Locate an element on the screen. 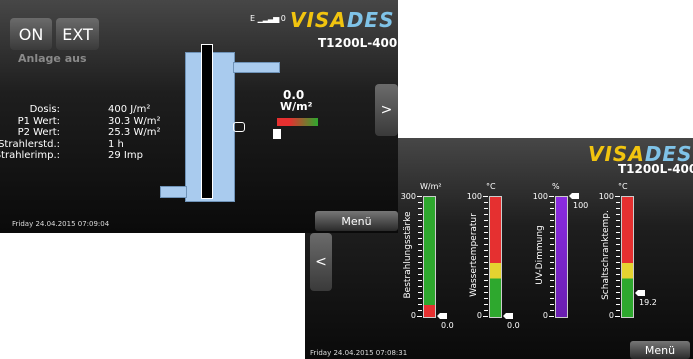 This screenshot has height=359, width=693. gauge-label: Bestrahlungsstärke is located at coordinates (408, 255).